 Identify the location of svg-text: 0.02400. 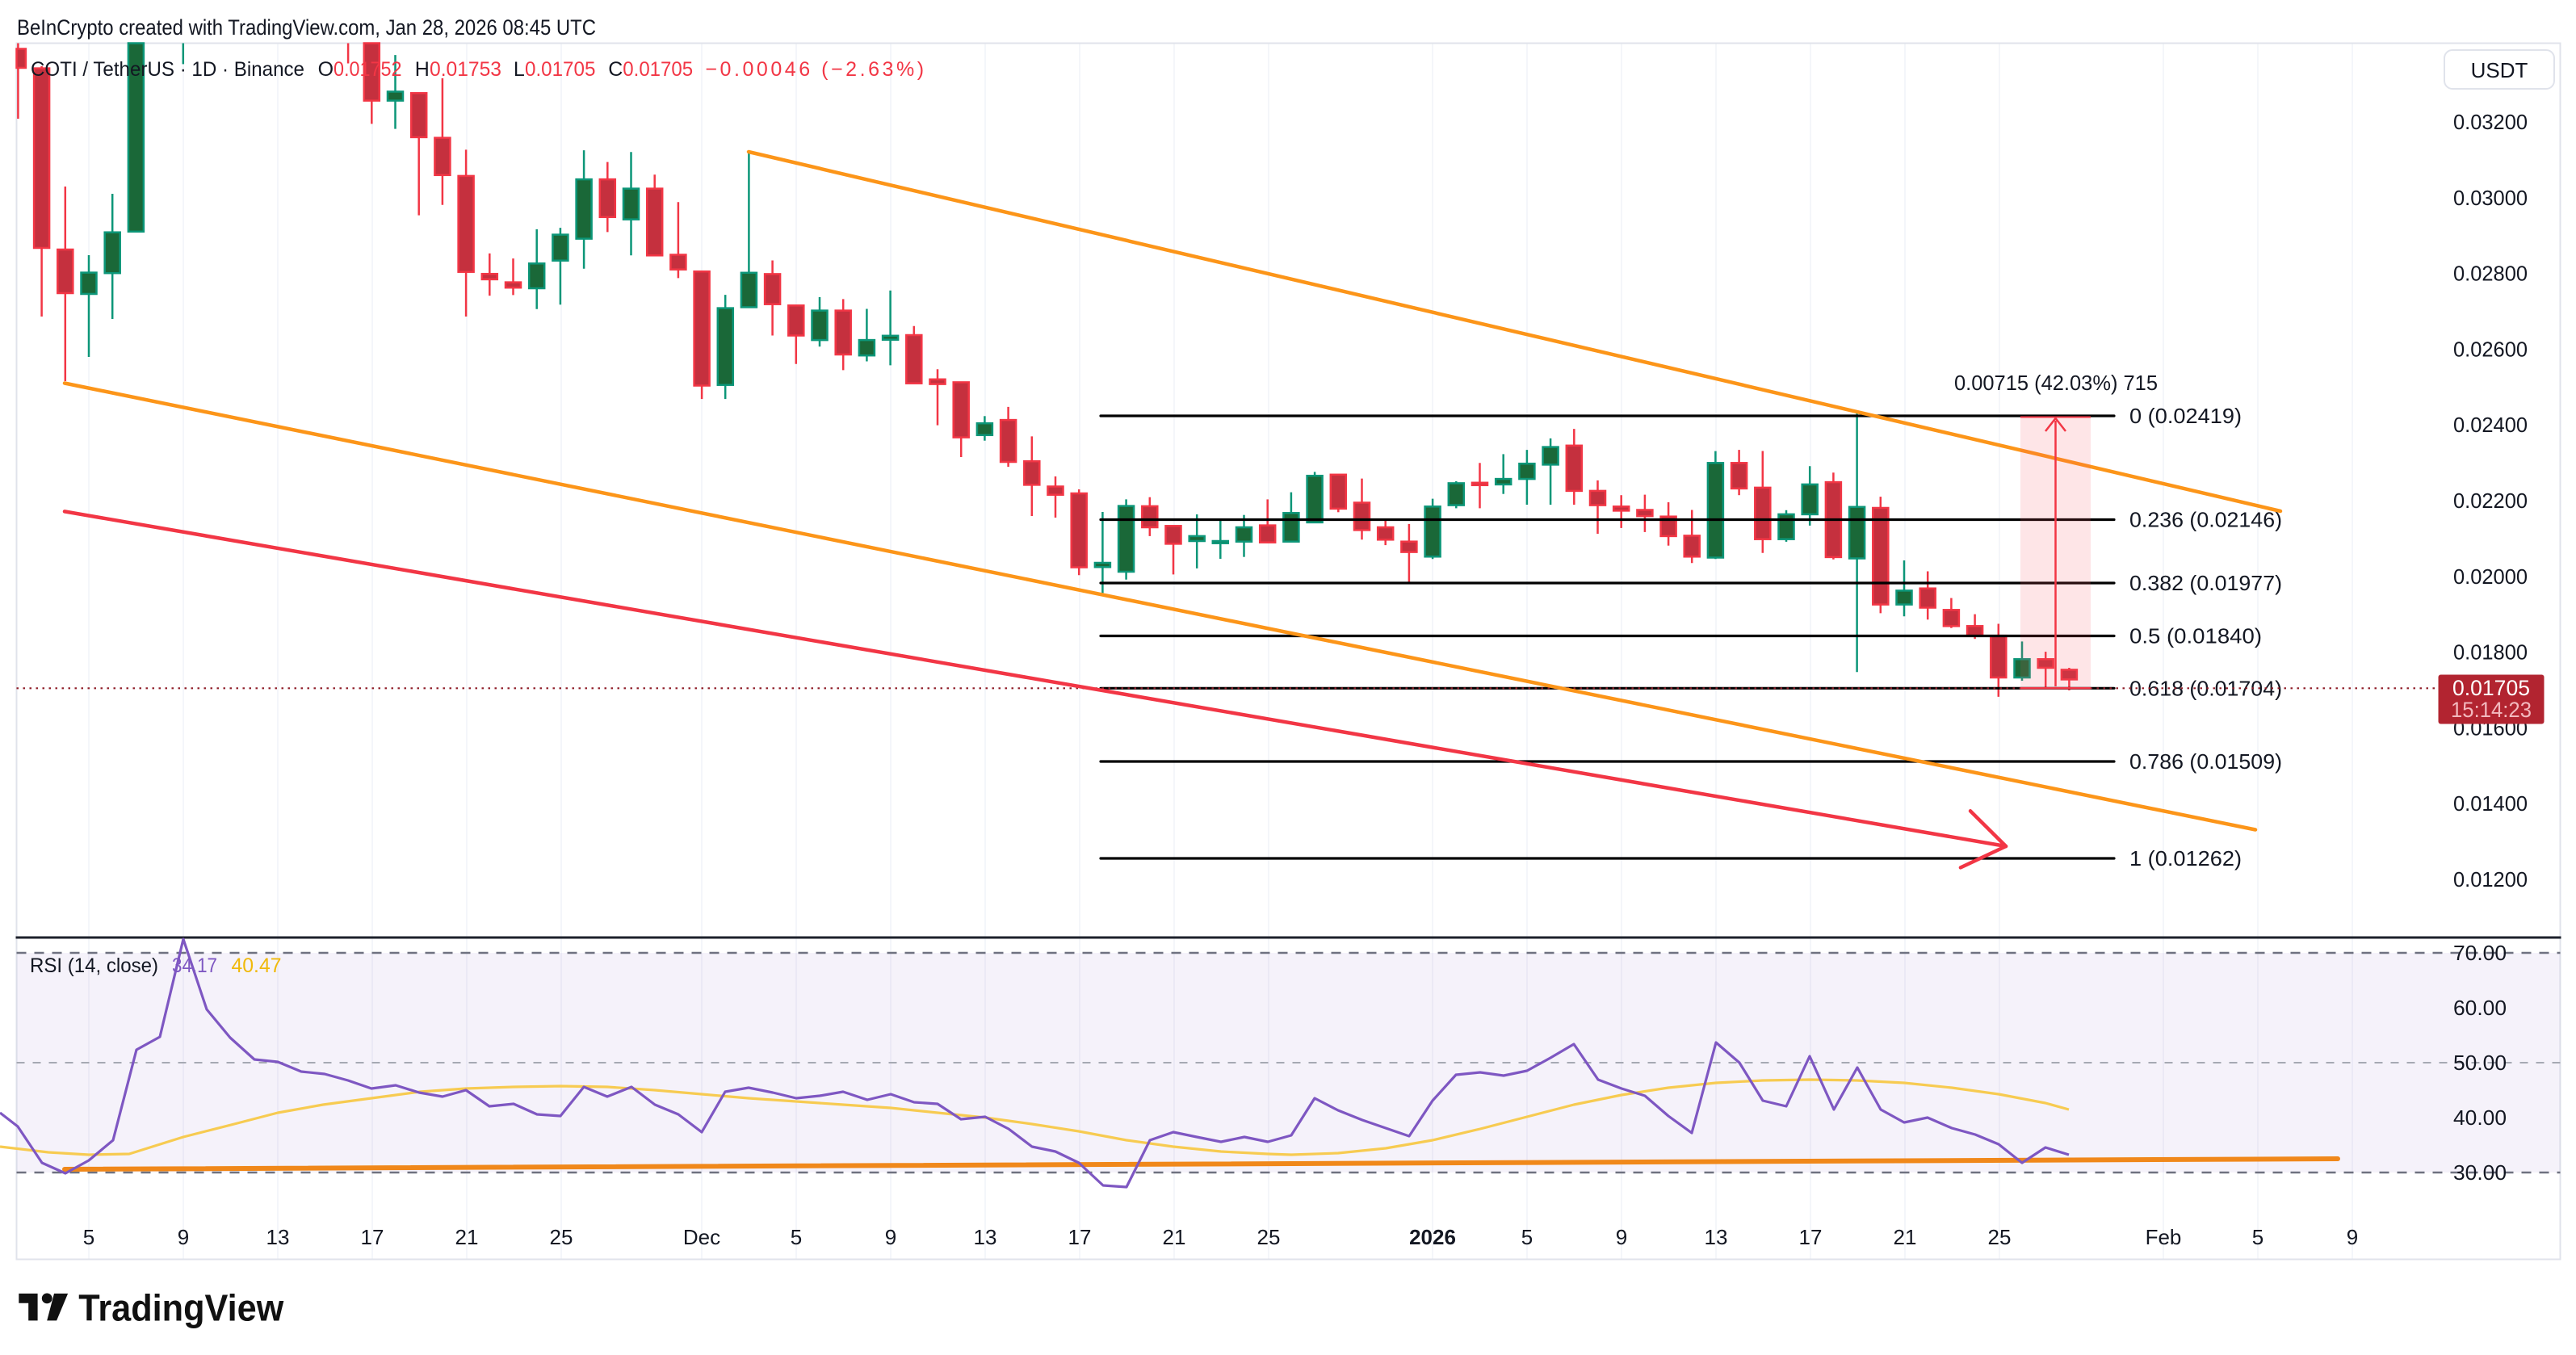
(2490, 425).